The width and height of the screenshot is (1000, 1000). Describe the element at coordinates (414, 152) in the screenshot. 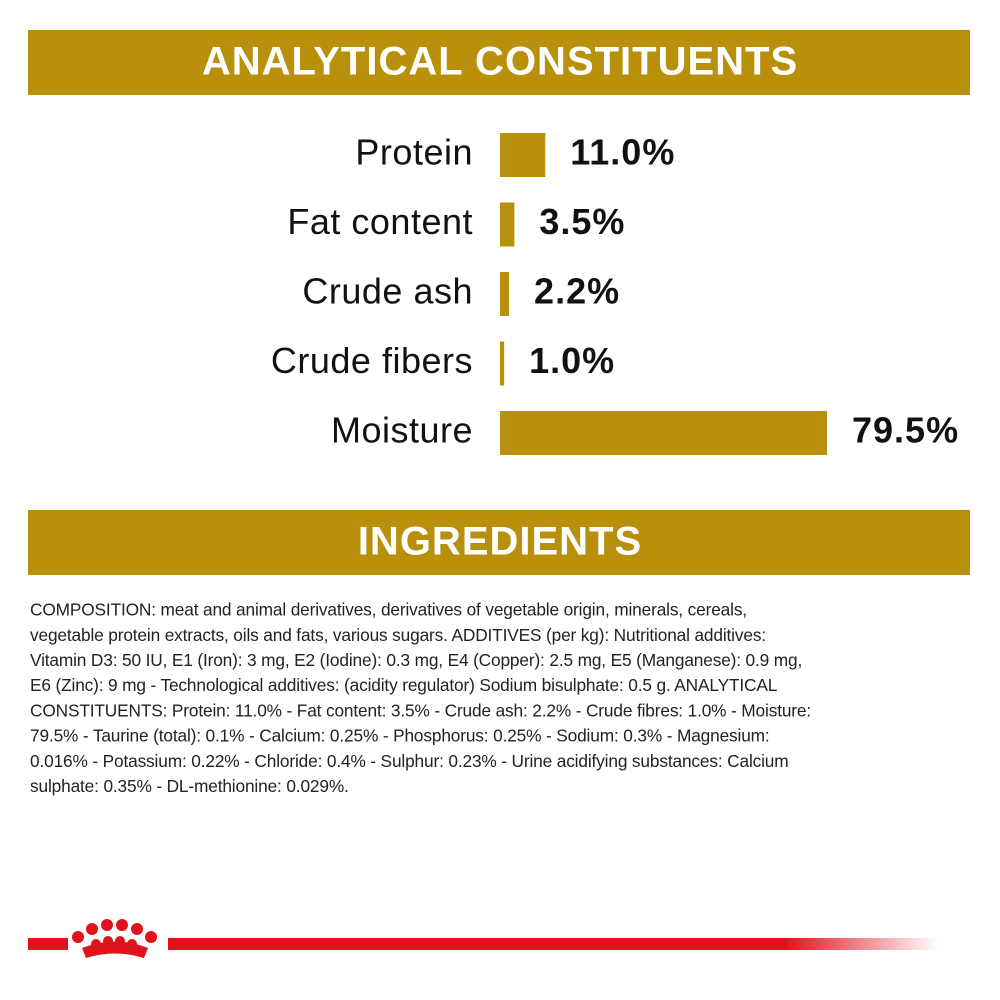

I see `category-label: Protein` at that location.